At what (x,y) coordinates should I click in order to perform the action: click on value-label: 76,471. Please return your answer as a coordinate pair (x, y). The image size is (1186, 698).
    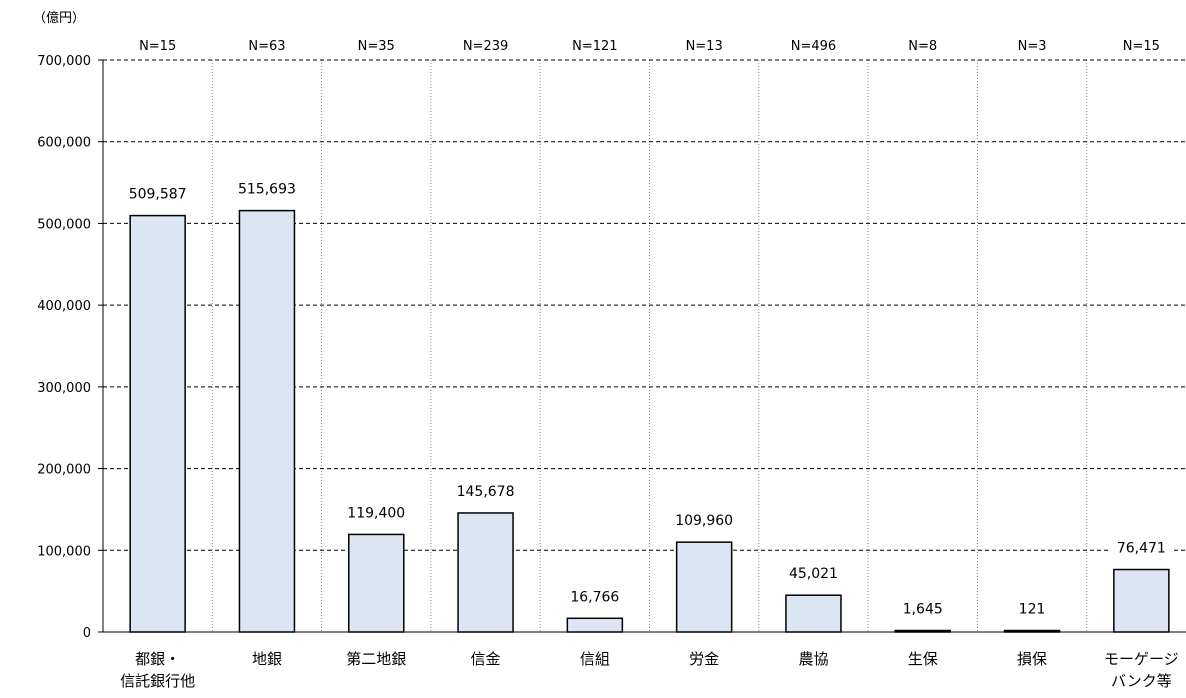
    Looking at the image, I should click on (1141, 549).